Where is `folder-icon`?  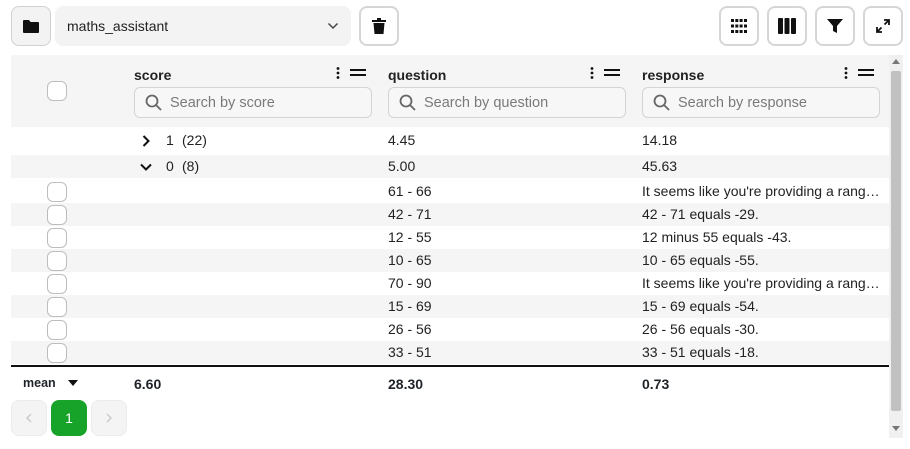 folder-icon is located at coordinates (31, 26).